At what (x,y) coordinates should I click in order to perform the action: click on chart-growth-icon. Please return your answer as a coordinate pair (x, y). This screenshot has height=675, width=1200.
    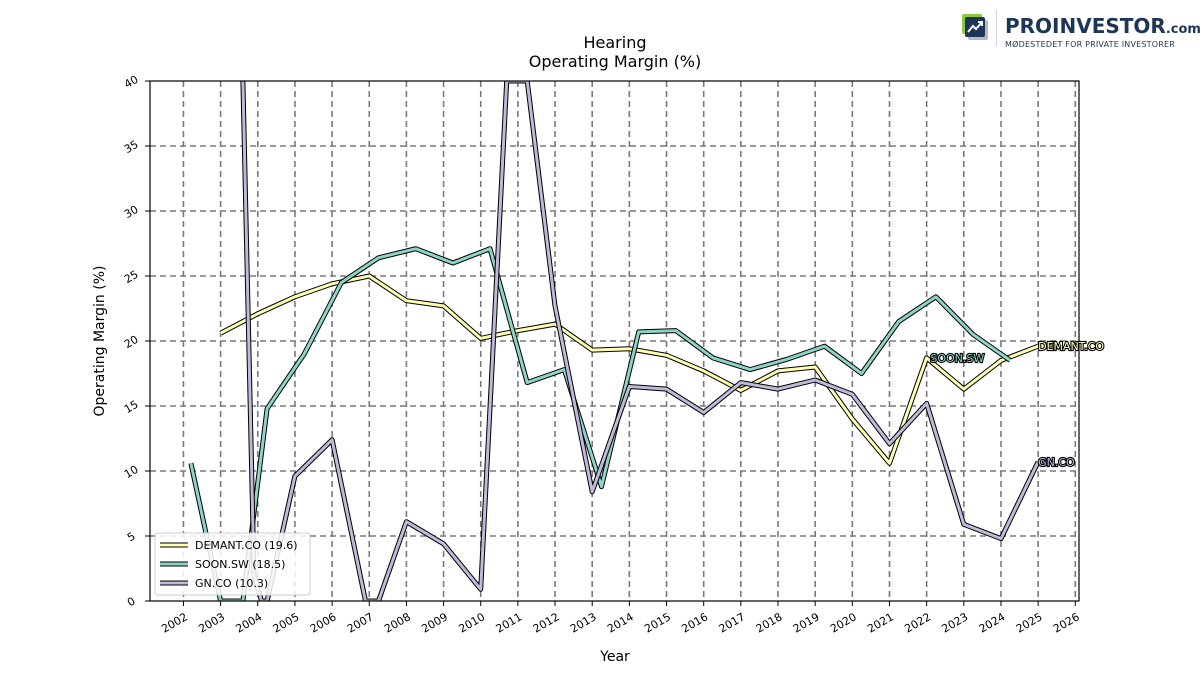
    Looking at the image, I should click on (975, 27).